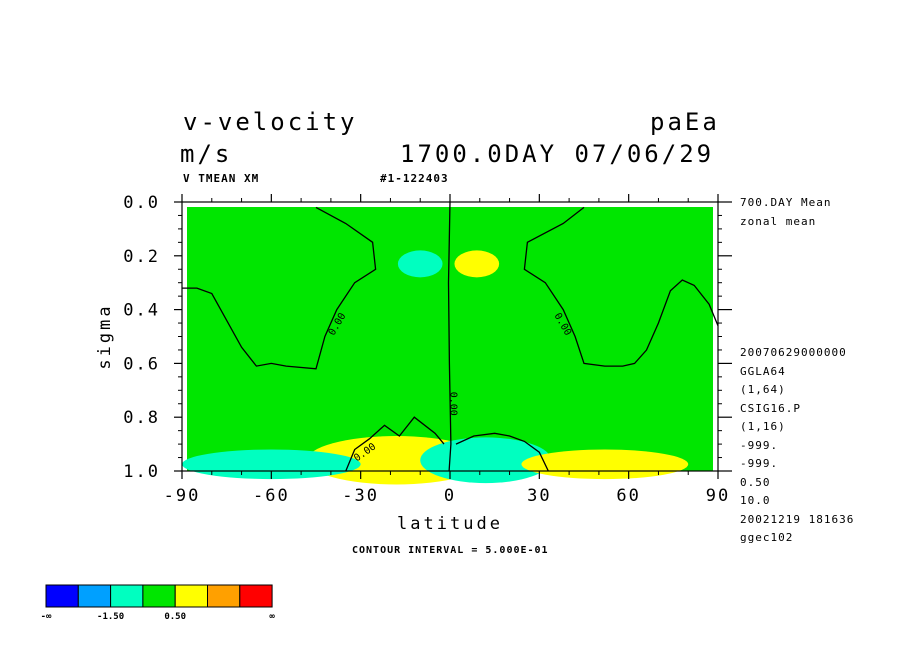  I want to click on x-tick-label: -60, so click(271, 496).